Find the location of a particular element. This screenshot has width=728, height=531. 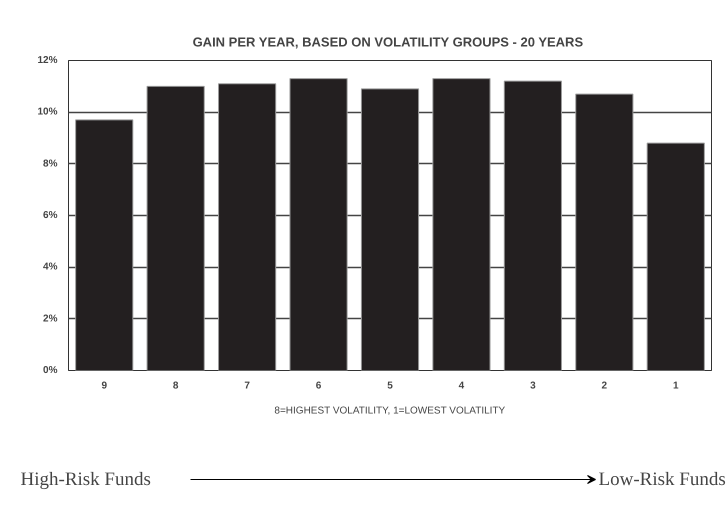

x-tick-label: 5 is located at coordinates (390, 386).